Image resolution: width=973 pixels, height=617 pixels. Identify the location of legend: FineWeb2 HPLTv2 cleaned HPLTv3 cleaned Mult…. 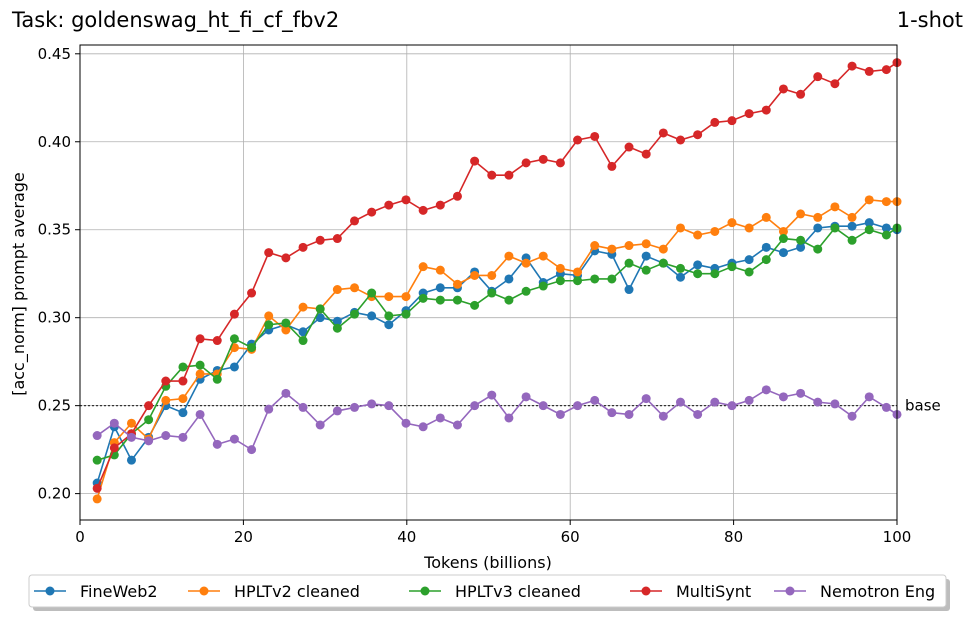
(489, 592).